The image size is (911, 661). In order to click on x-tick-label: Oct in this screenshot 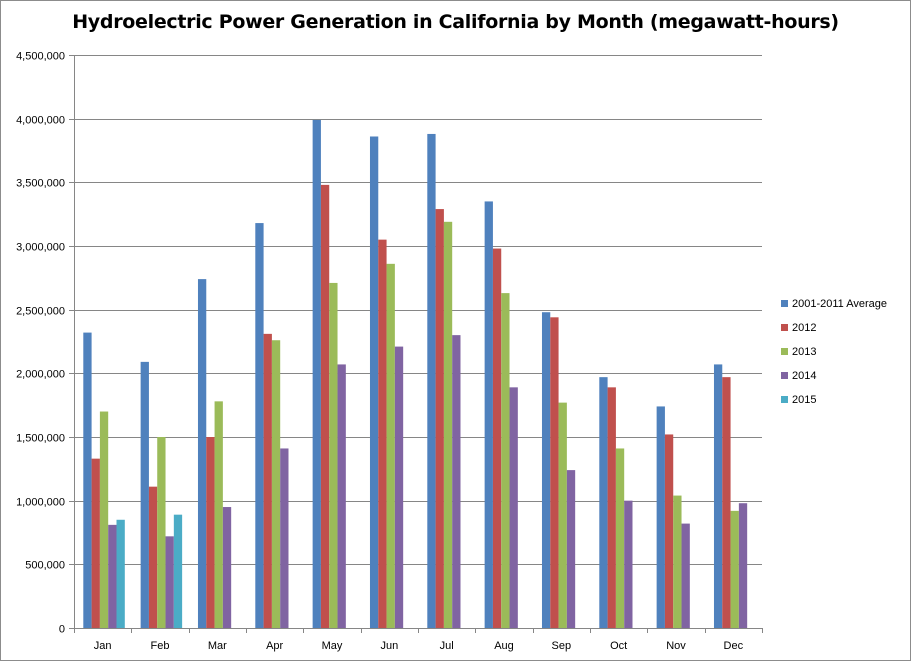, I will do `click(618, 646)`.